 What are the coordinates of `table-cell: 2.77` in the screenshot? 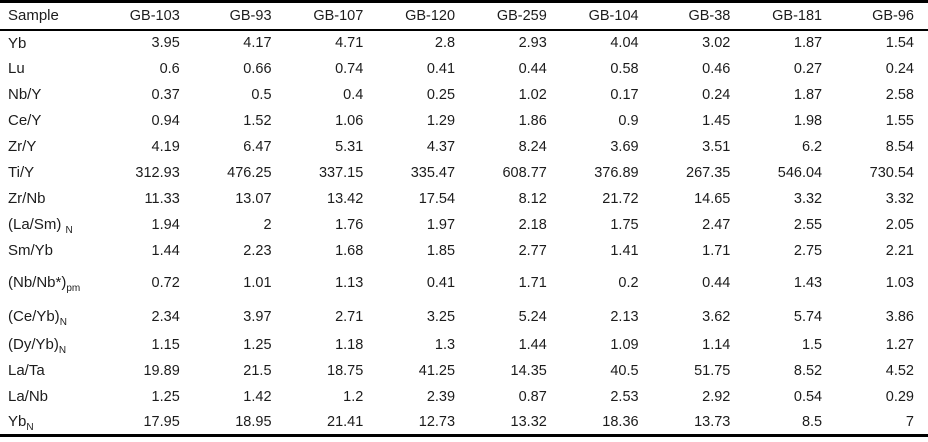 It's located at (532, 250).